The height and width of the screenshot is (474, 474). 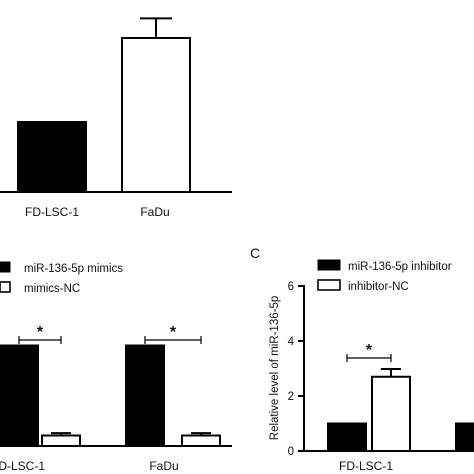 What do you see at coordinates (329, 265) in the screenshot?
I see `legend-swatch-inhibitor` at bounding box center [329, 265].